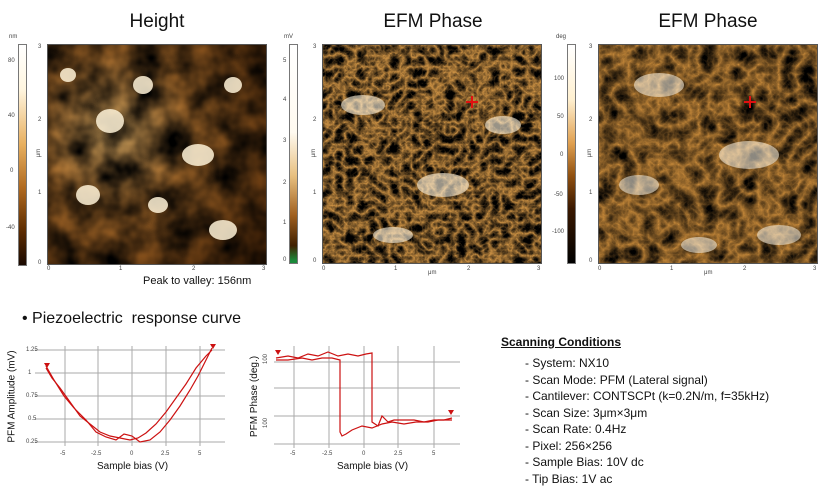 The height and width of the screenshot is (493, 821). I want to click on height-map-image, so click(157, 154).